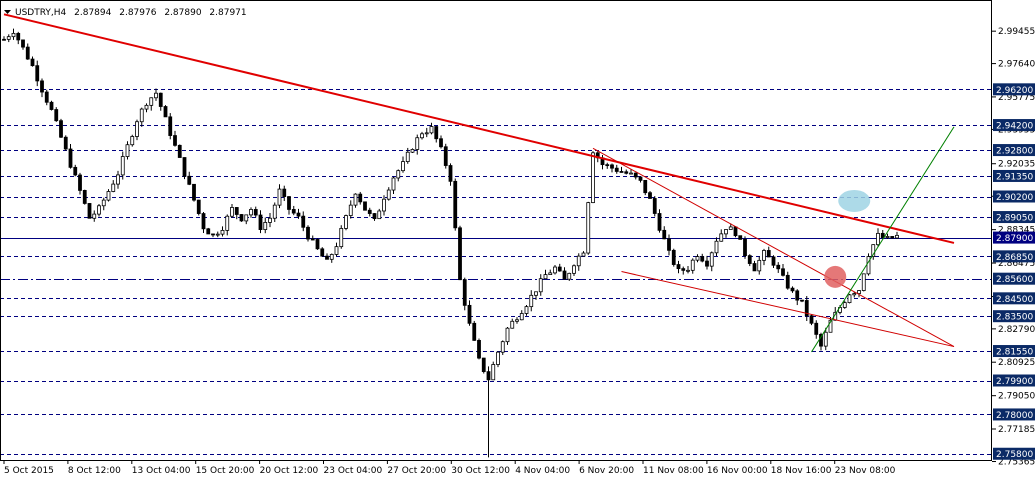  I want to click on level-label: 2.79900, so click(1014, 382).